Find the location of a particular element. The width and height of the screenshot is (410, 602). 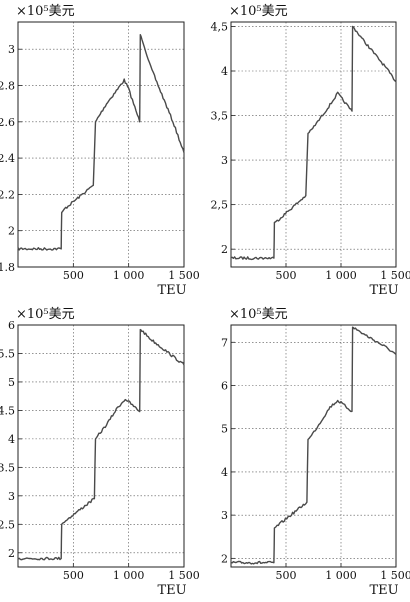

y-tick-label: 1.8 is located at coordinates (7, 267).